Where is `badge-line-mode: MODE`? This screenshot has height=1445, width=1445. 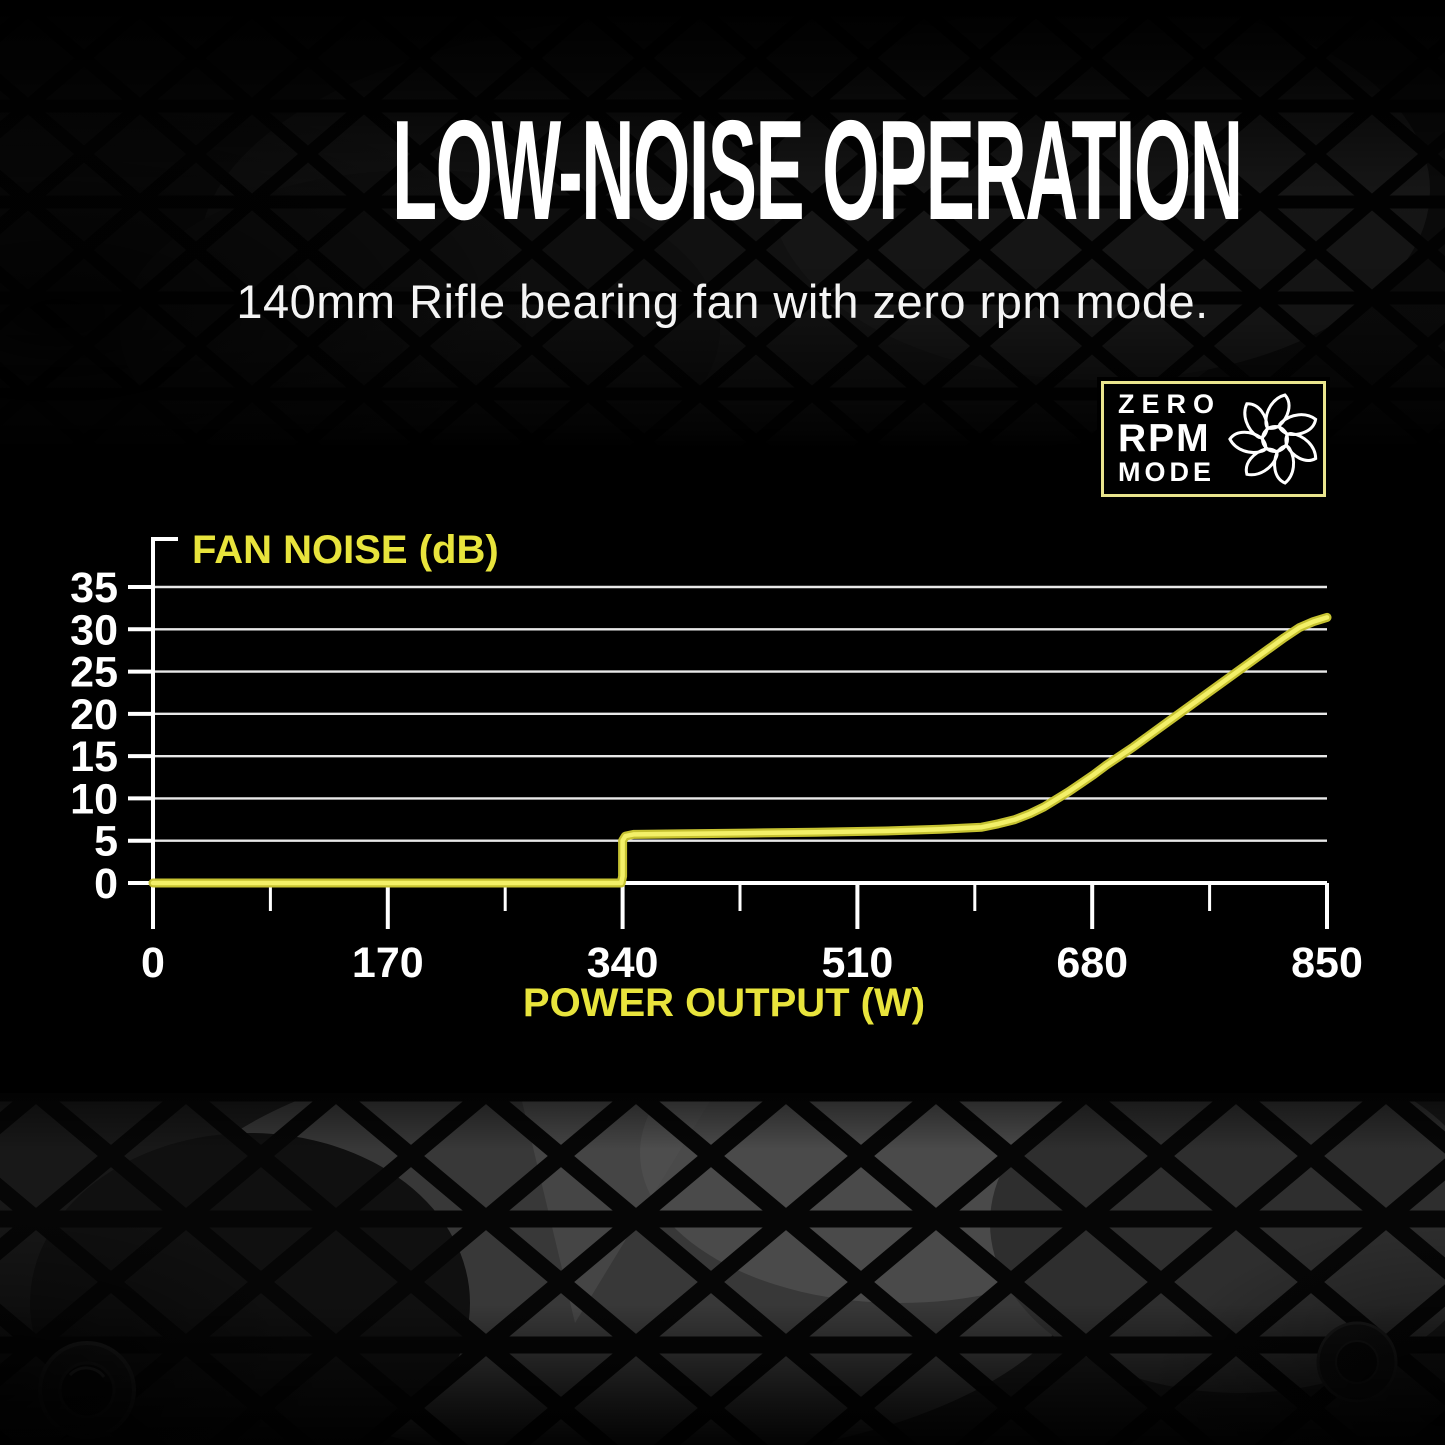
badge-line-mode: MODE is located at coordinates (1166, 471).